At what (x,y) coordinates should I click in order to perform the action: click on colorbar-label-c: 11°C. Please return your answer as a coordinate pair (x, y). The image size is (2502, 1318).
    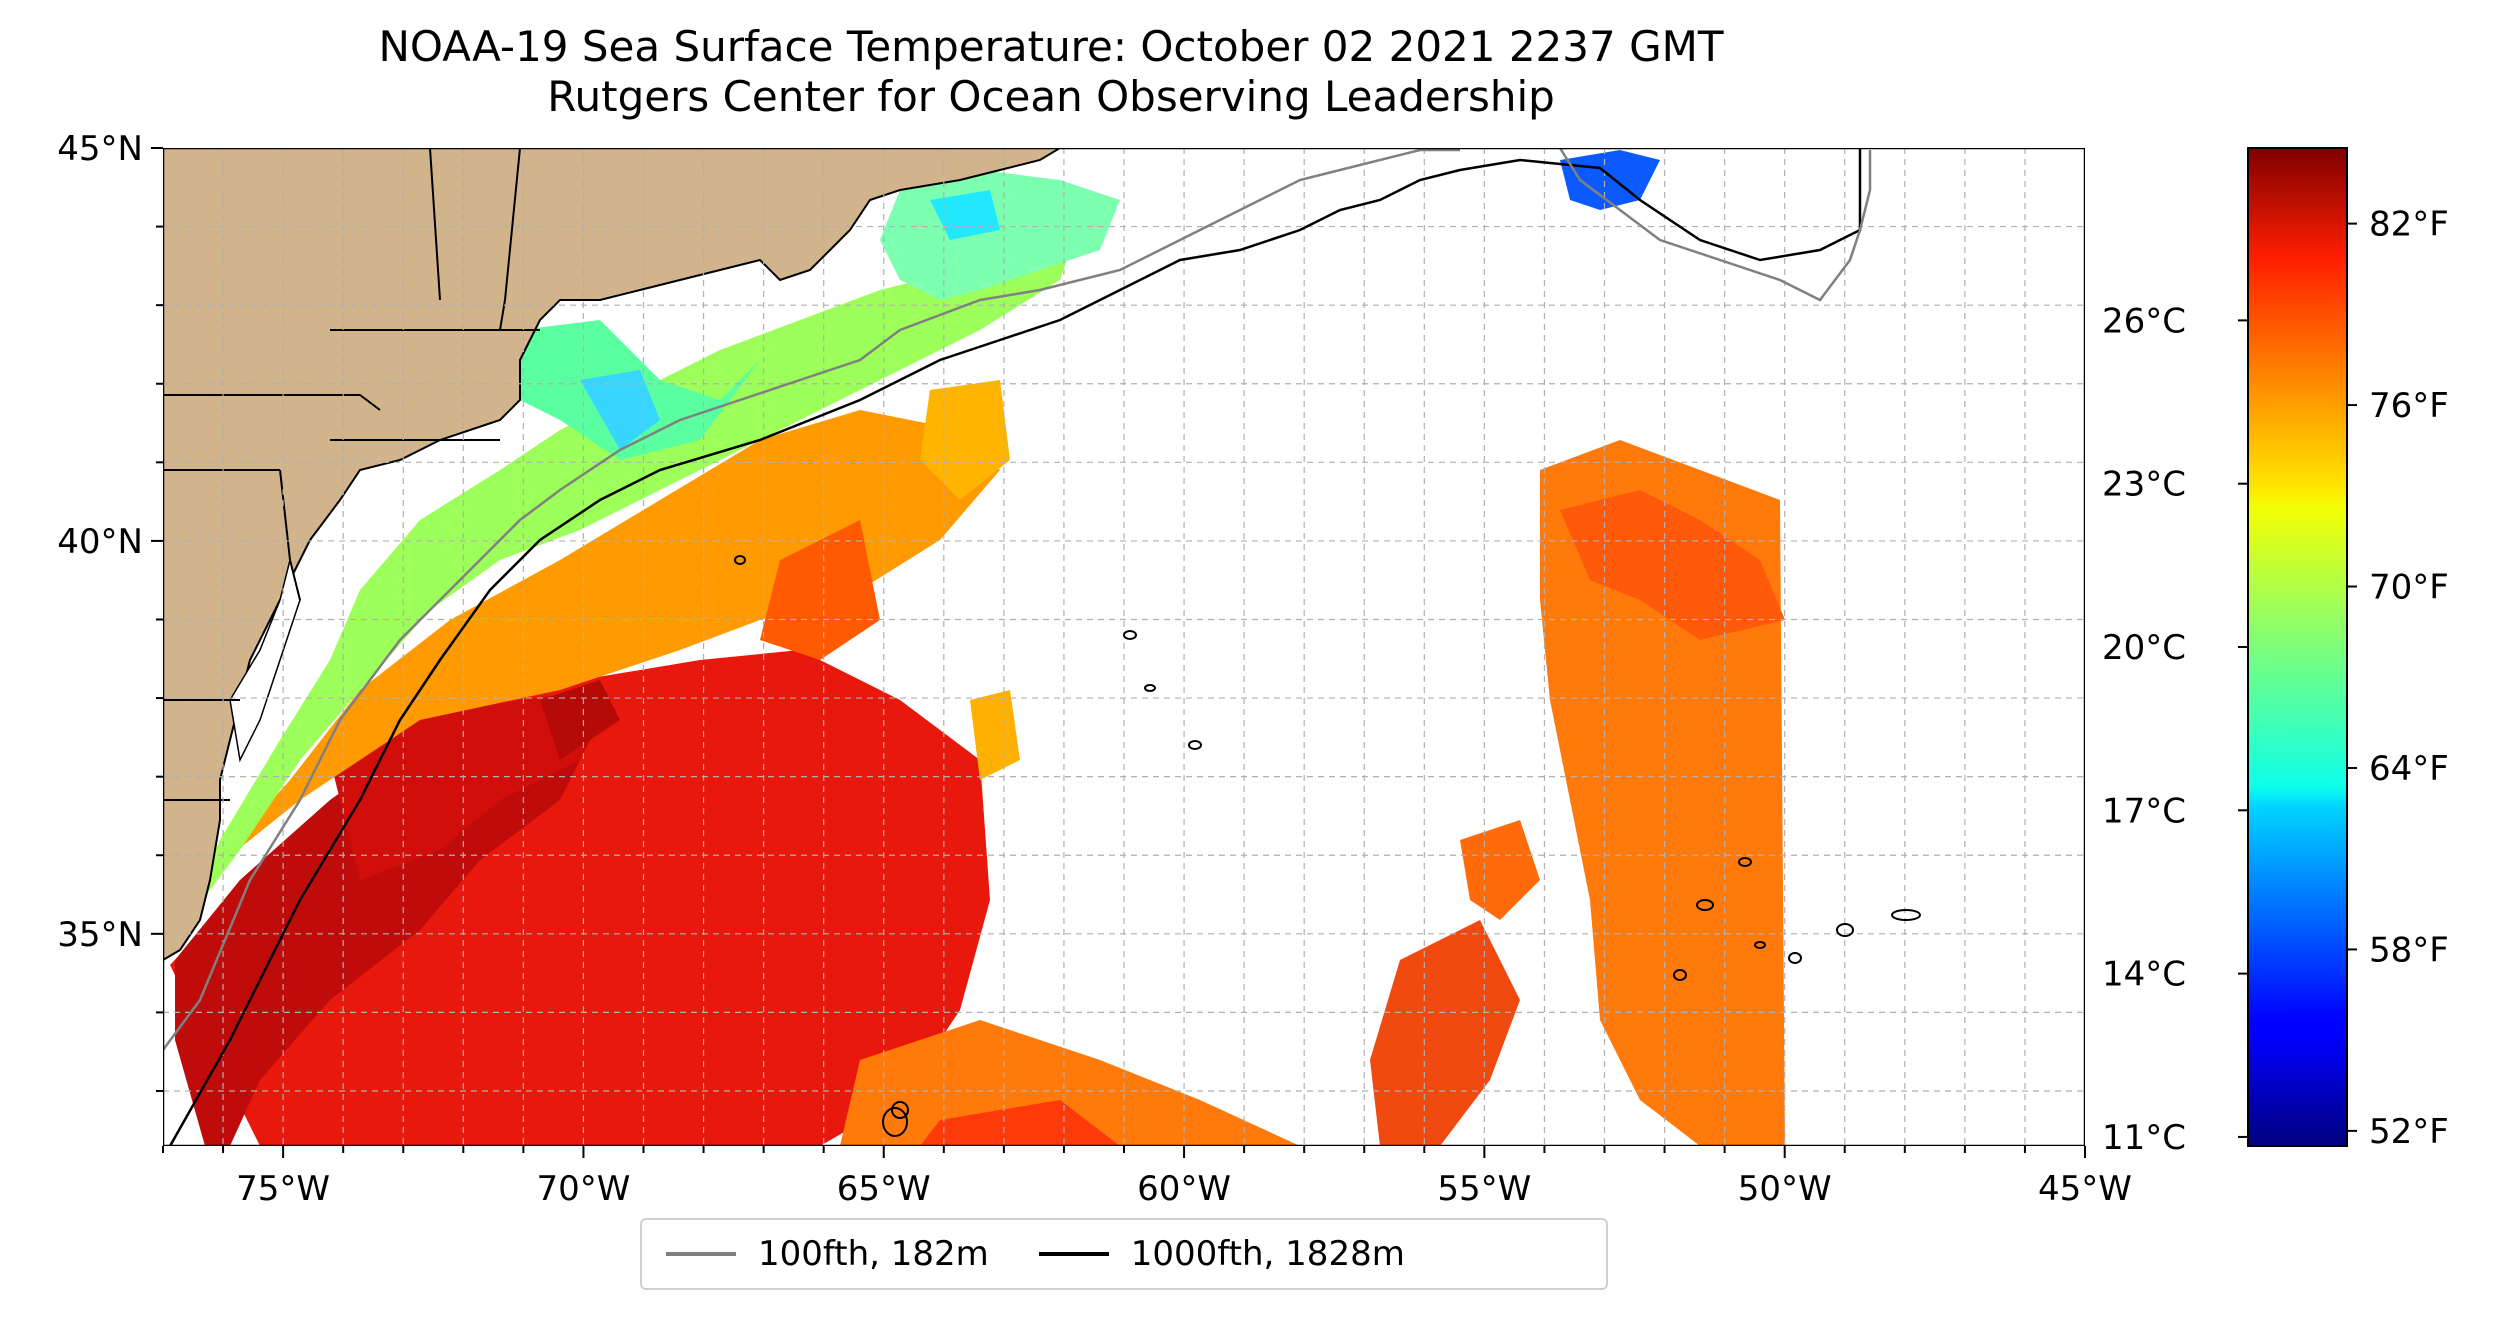
    Looking at the image, I should click on (2144, 1138).